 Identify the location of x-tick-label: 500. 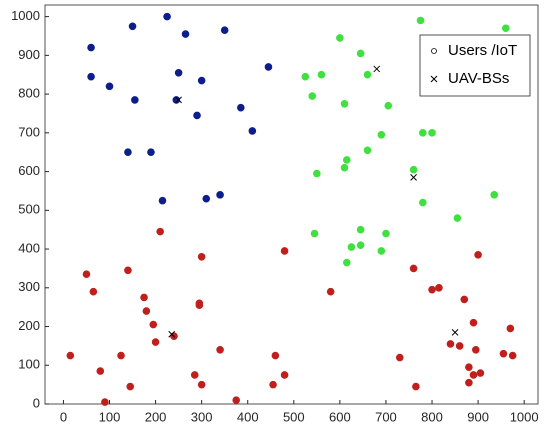
(294, 416).